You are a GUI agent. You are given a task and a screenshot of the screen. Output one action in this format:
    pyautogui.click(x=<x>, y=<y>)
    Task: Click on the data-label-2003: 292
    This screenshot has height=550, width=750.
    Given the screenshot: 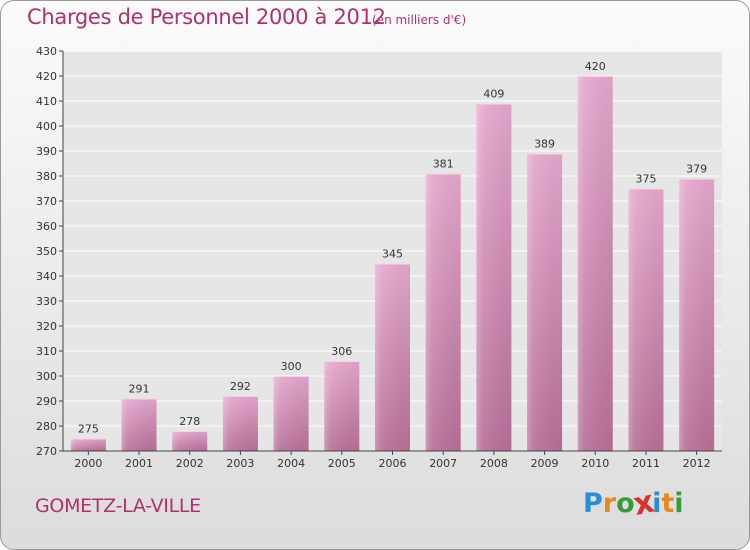 What is the action you would take?
    pyautogui.click(x=240, y=386)
    